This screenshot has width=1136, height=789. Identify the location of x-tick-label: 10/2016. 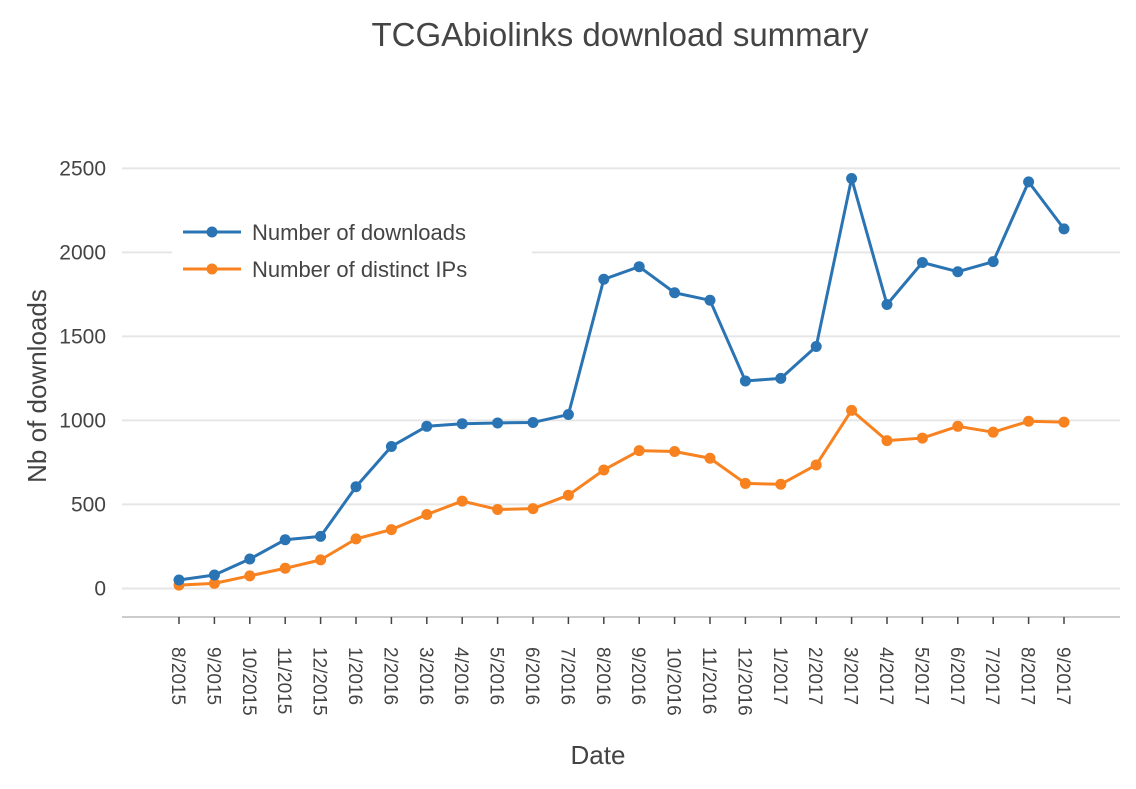
(673, 681).